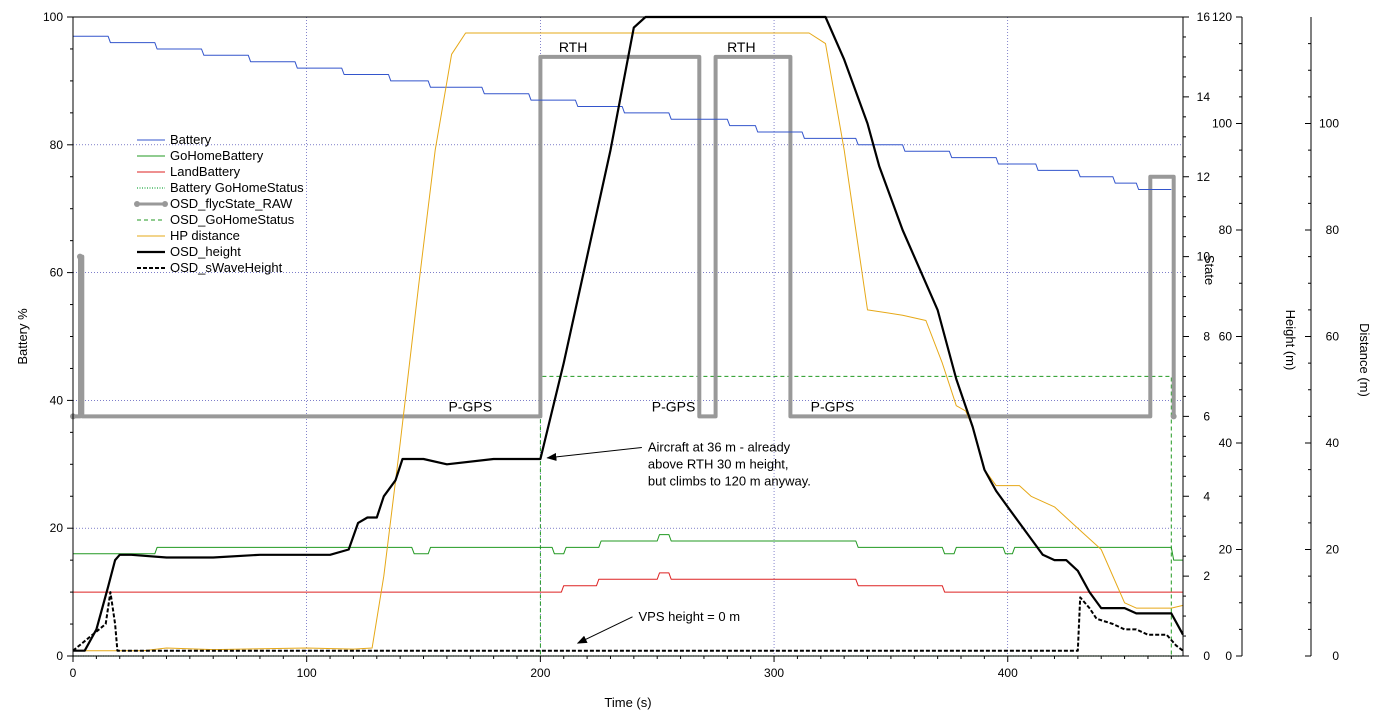 The width and height of the screenshot is (1380, 711). I want to click on state-tick-label: 14, so click(1204, 97).